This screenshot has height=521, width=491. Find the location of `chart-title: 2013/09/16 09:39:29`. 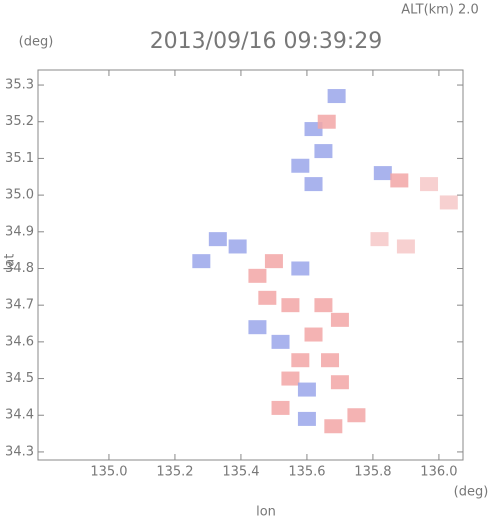

chart-title: 2013/09/16 09:39:29 is located at coordinates (266, 41).